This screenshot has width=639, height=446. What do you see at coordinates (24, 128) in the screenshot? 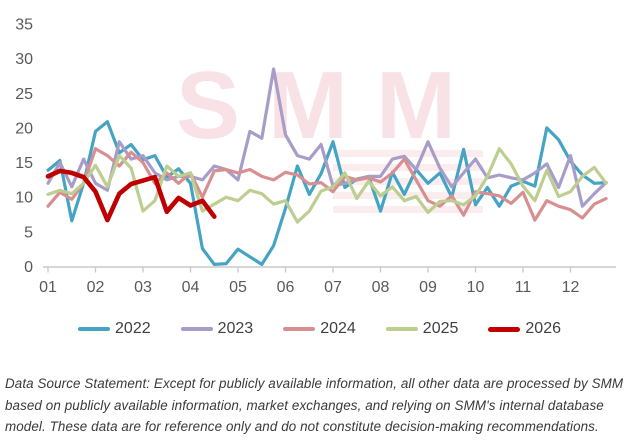
I see `y-tick-label: 20` at bounding box center [24, 128].